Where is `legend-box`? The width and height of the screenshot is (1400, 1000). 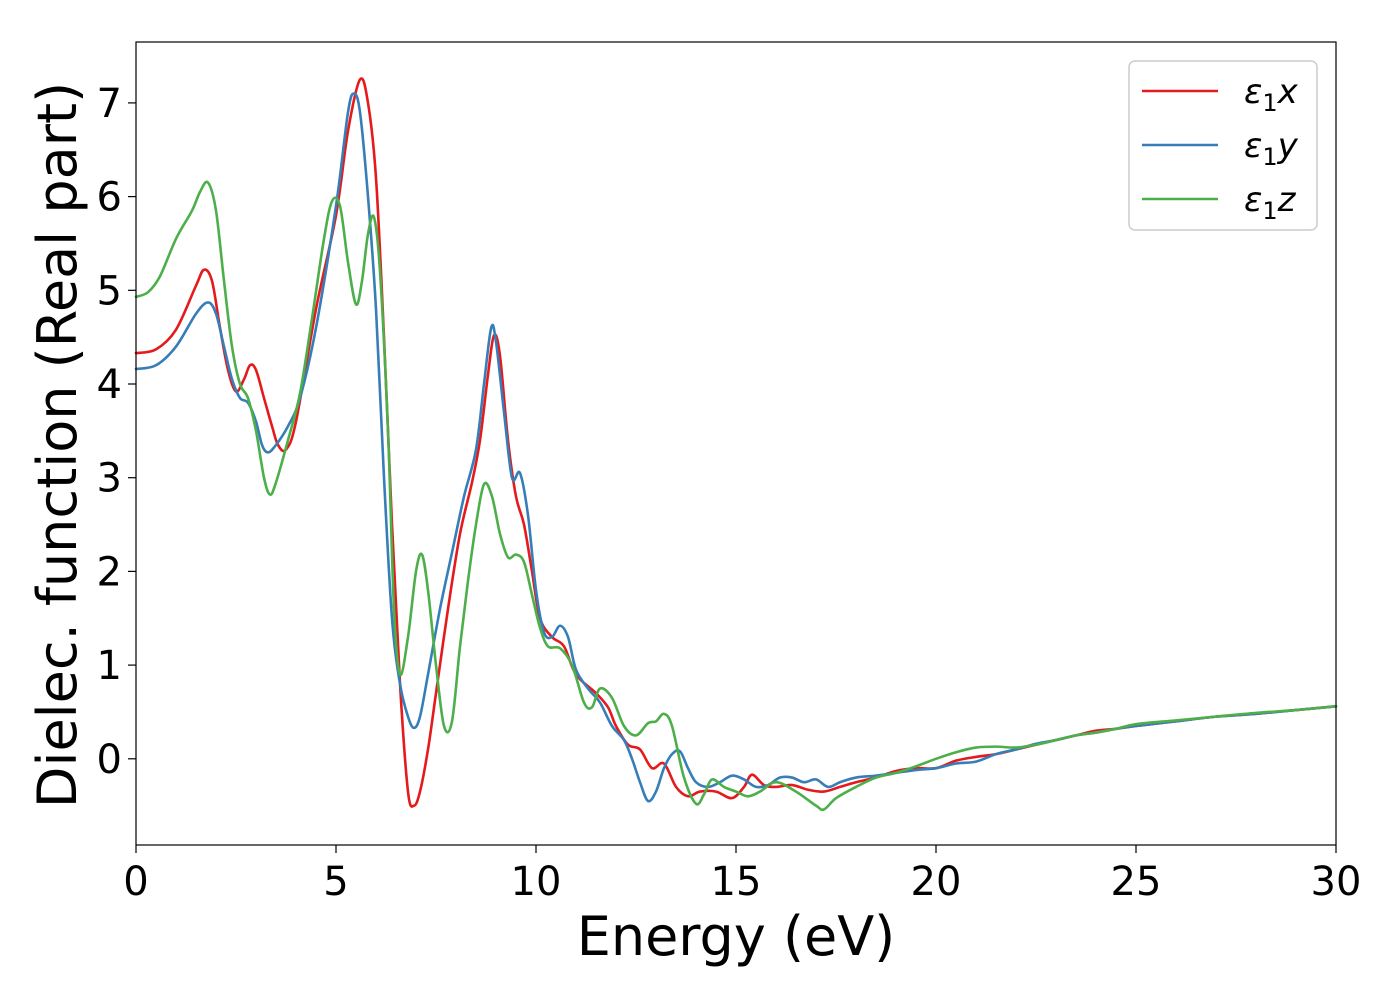
legend-box is located at coordinates (1223, 145).